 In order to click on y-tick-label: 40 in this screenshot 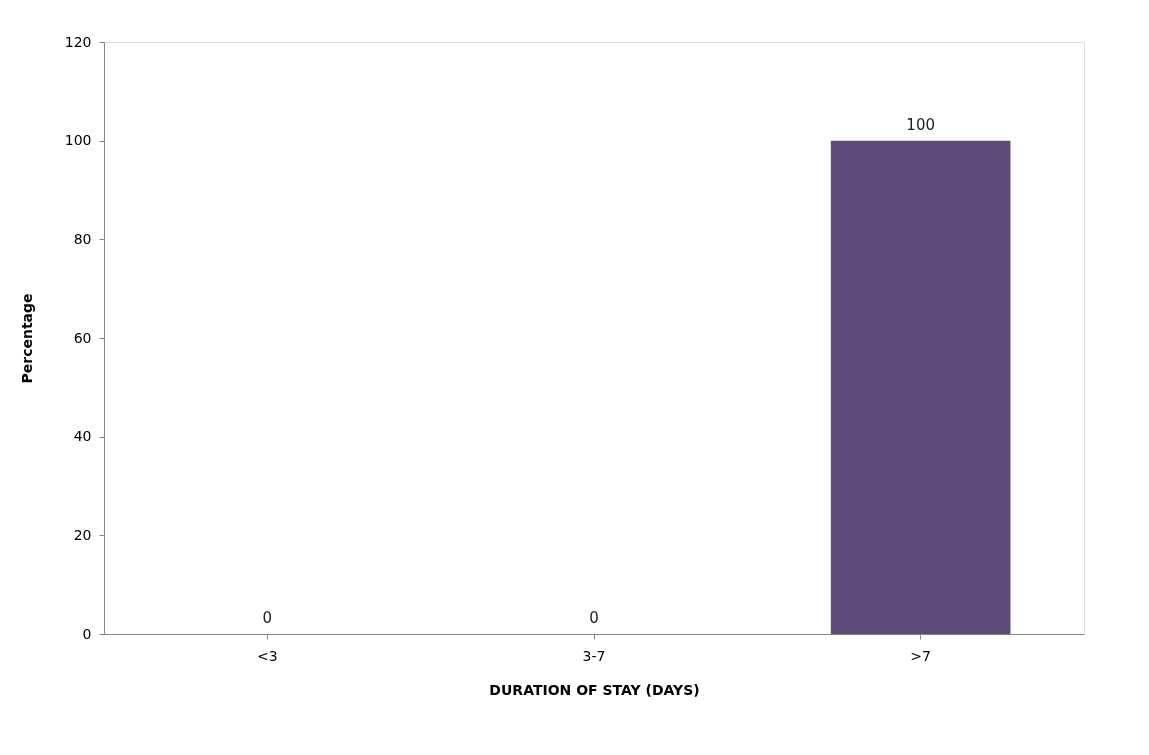, I will do `click(82, 436)`.